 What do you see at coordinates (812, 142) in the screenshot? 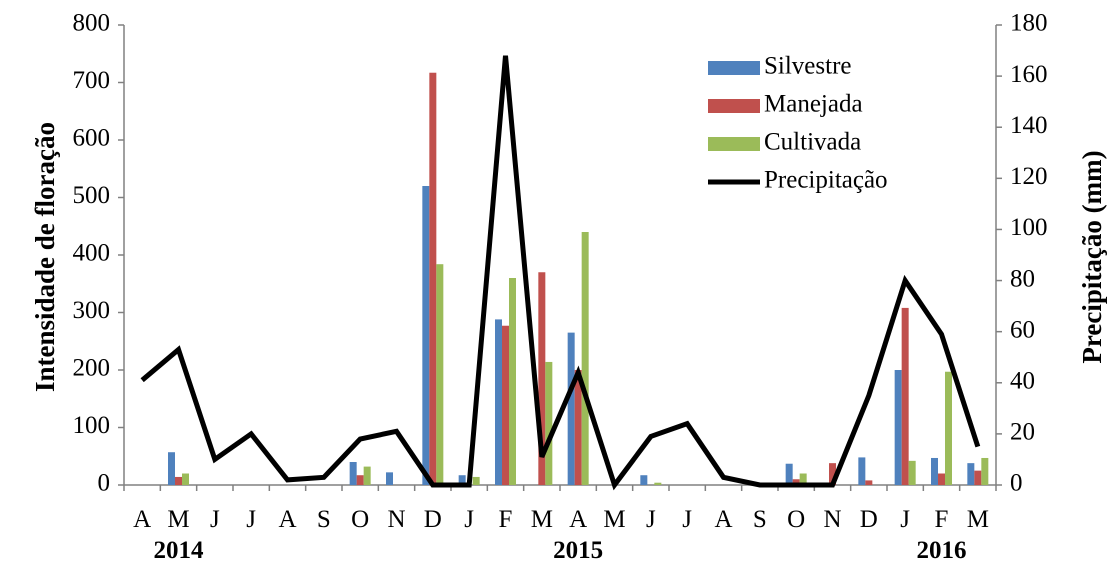
I see `legend-label: Cultivada` at bounding box center [812, 142].